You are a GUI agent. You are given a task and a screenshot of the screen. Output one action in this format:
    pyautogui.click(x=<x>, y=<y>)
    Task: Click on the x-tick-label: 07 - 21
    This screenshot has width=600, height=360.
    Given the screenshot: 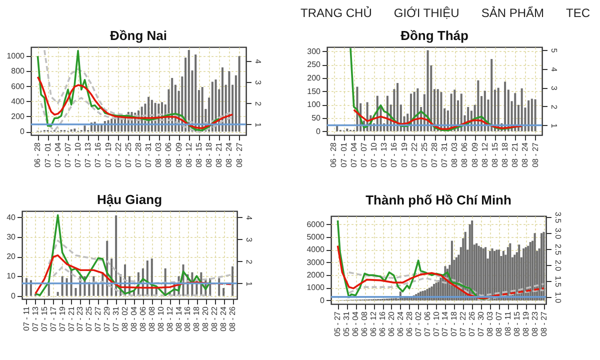 What is the action you would take?
    pyautogui.click(x=71, y=319)
    